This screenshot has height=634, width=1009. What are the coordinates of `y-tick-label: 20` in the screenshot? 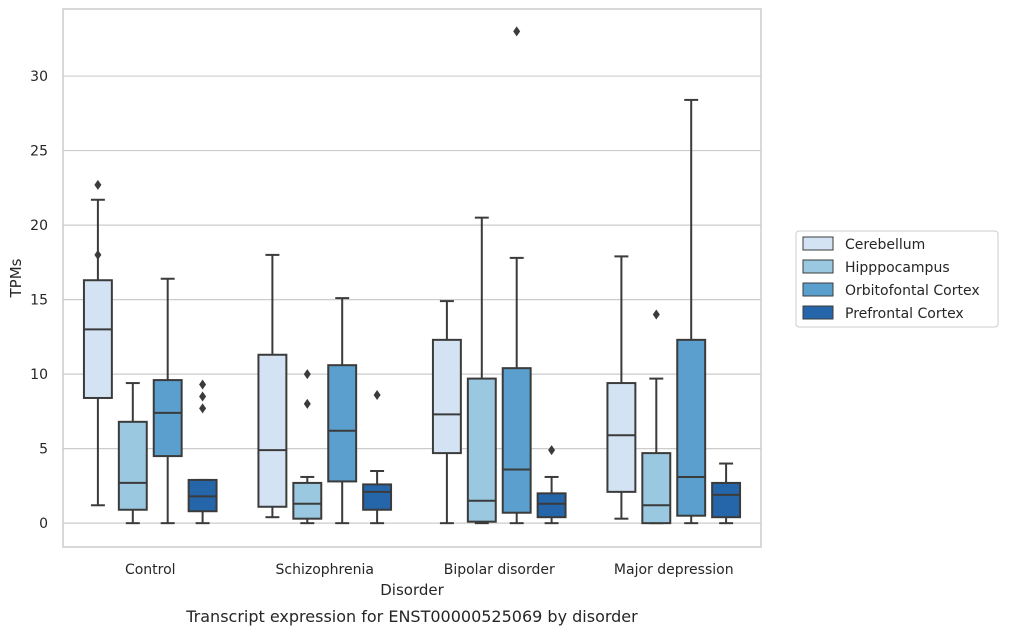 It's located at (39, 226).